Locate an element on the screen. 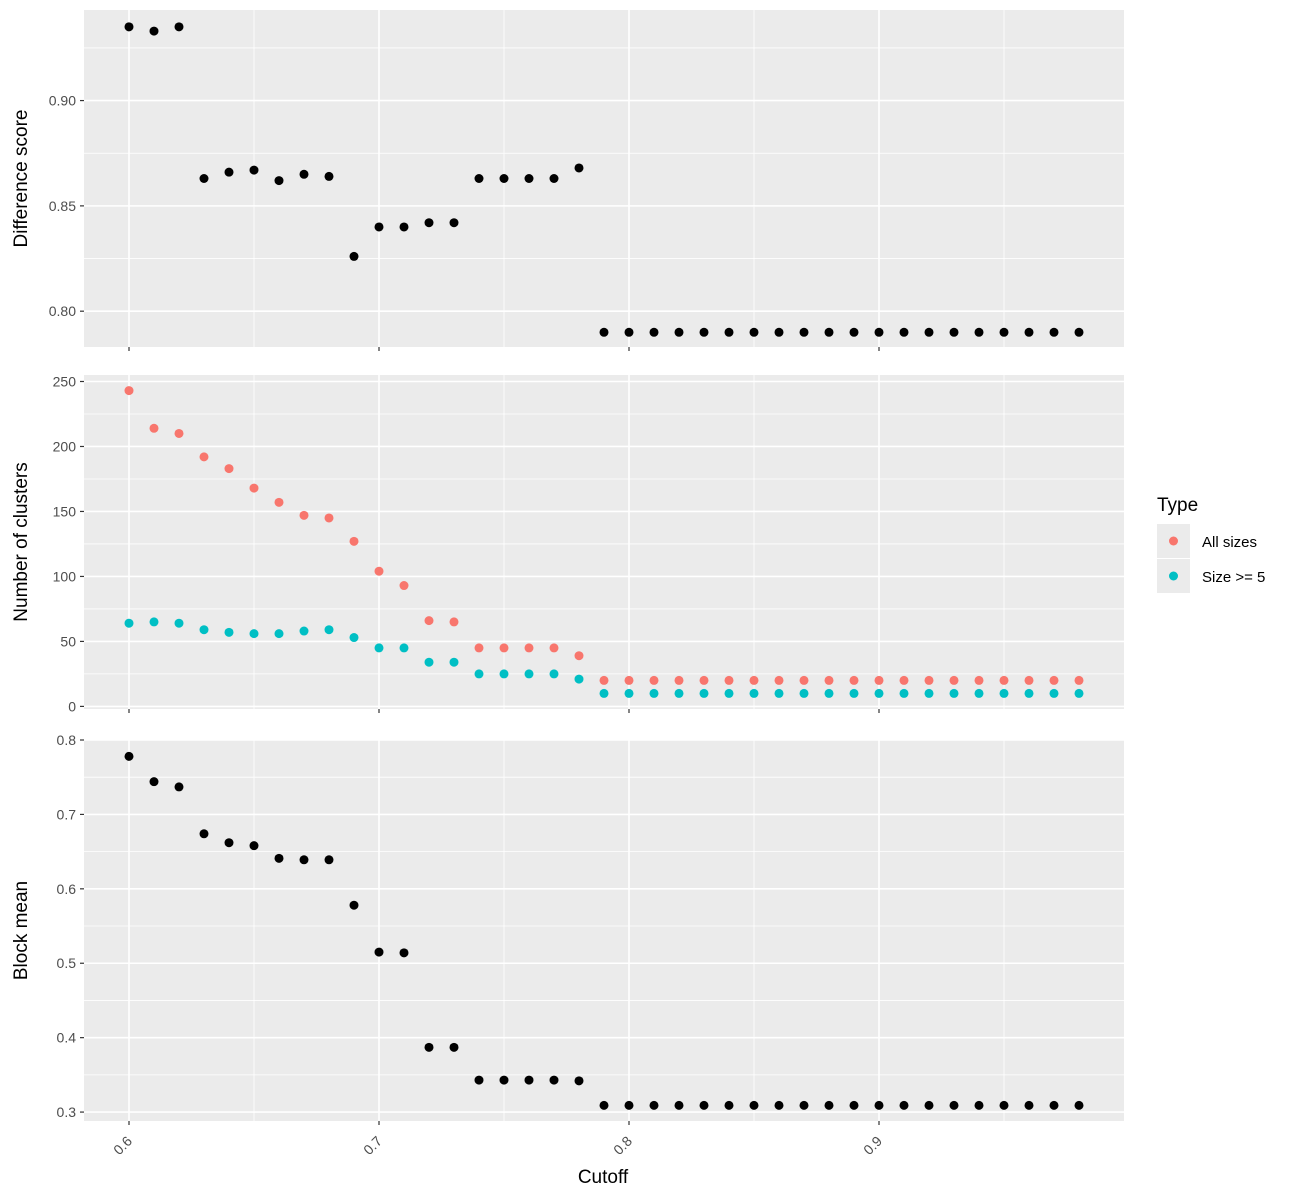 The height and width of the screenshot is (1200, 1300). x-tick-label: 0.8 is located at coordinates (622, 1145).